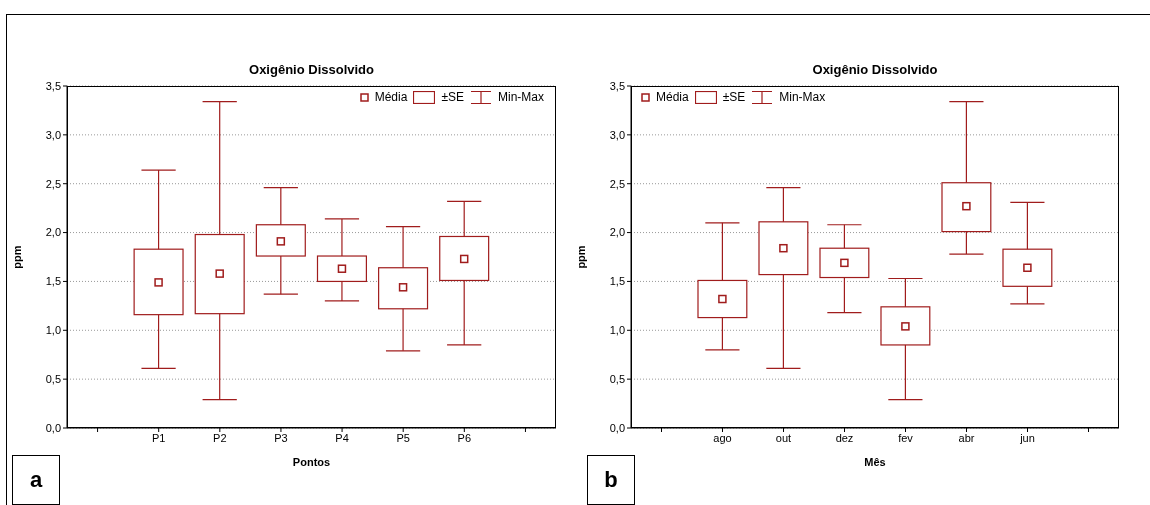  I want to click on text: Média, so click(672, 97).